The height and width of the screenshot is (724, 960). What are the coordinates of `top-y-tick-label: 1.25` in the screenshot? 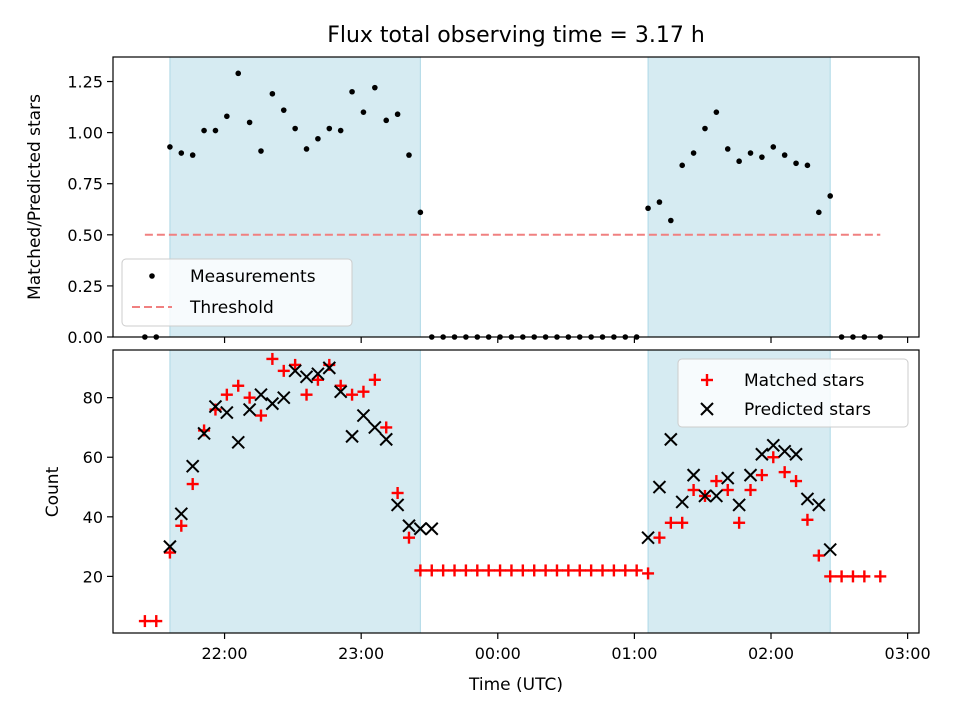 It's located at (85, 82).